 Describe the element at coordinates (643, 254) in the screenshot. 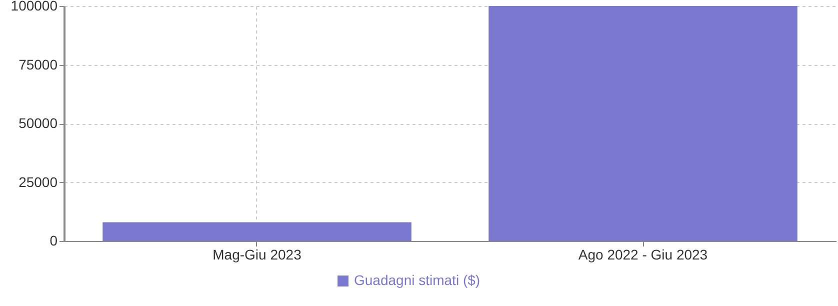

I see `x-tick-label: Ago 2022 - Giu 2023` at that location.